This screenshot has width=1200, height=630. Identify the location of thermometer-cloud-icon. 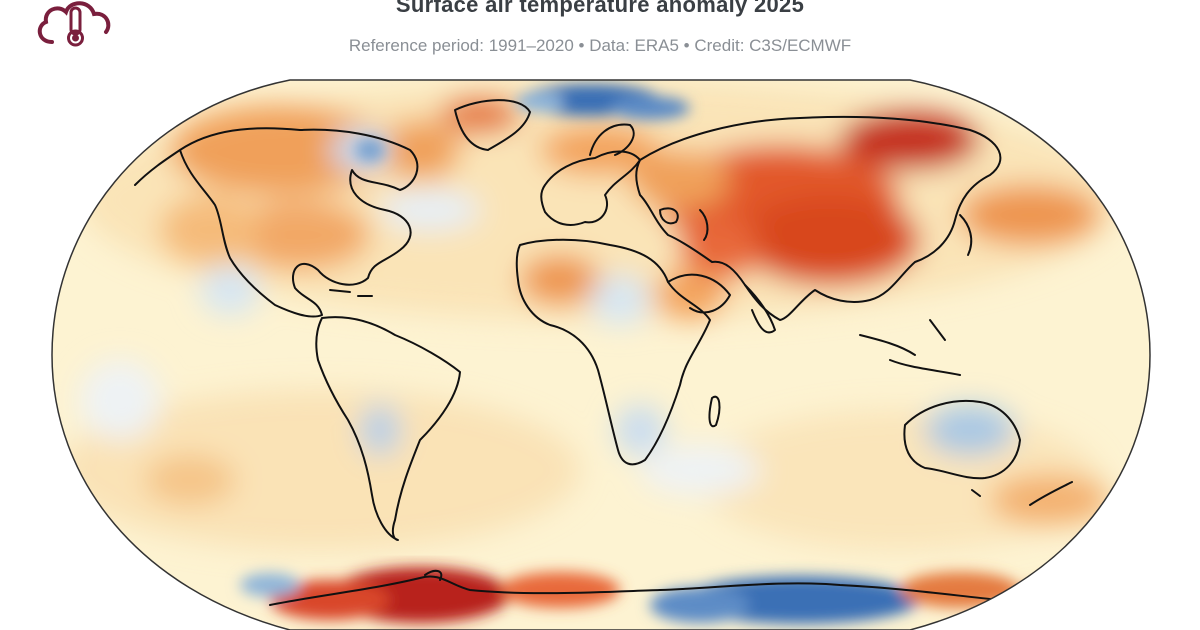
(74, 24).